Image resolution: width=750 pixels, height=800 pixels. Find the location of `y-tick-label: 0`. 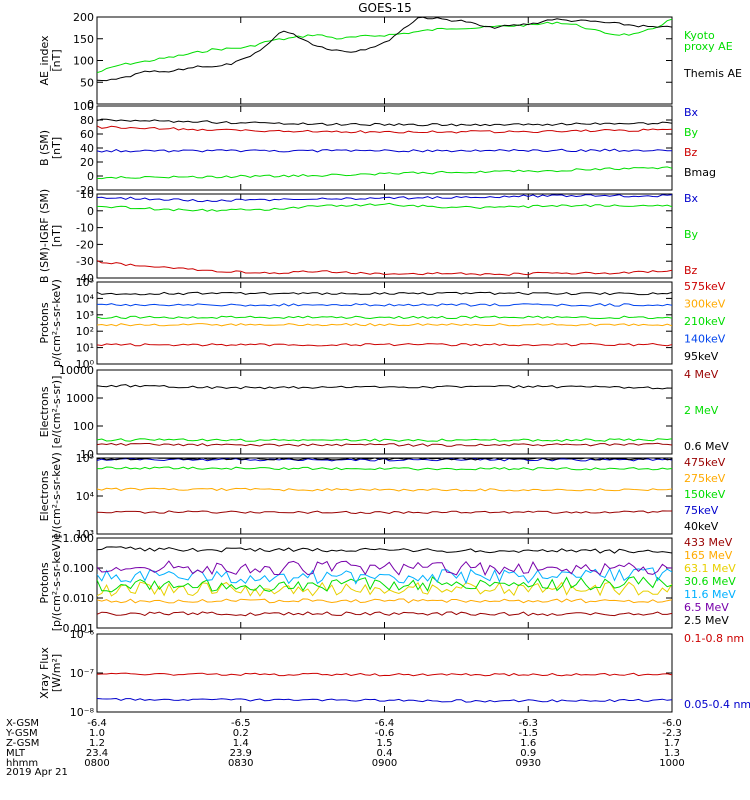

y-tick-label: 0 is located at coordinates (90, 176).